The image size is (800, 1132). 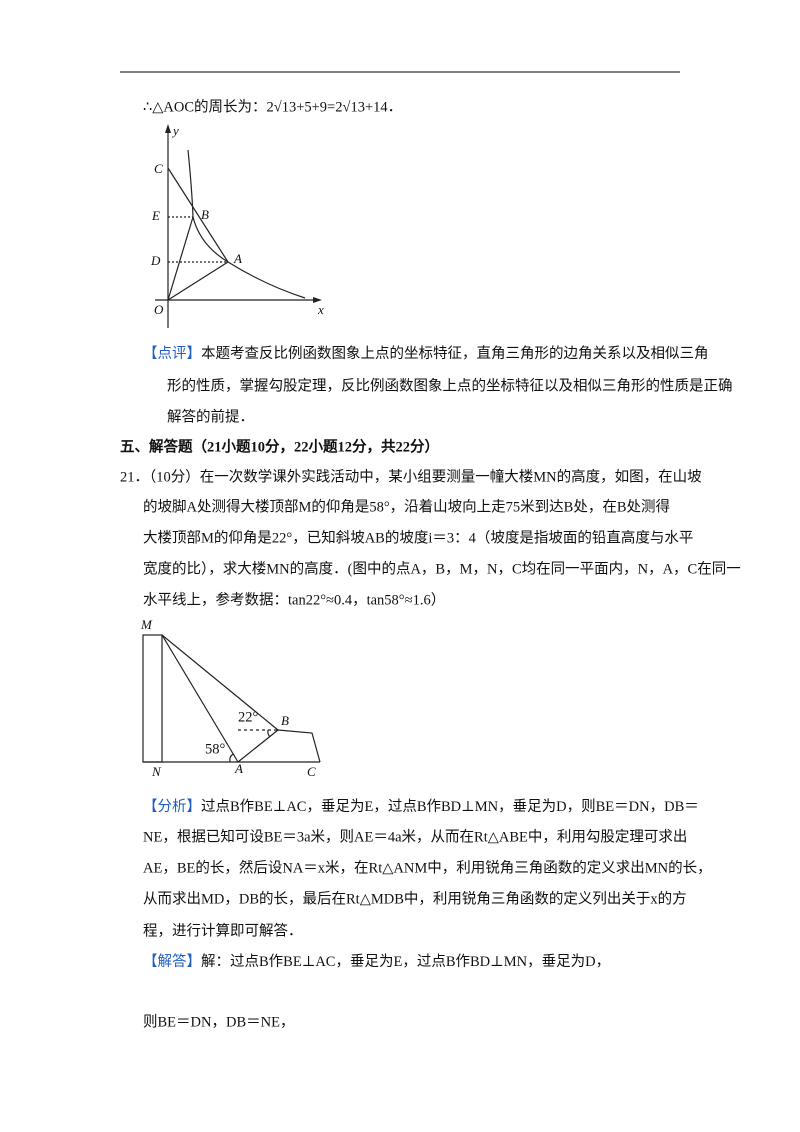 What do you see at coordinates (406, 506) in the screenshot?
I see `problem-line: 的坡脚A处测得大楼顶部M的仰角是58°，沿着山坡向上走75米到达B处，在B处测得` at bounding box center [406, 506].